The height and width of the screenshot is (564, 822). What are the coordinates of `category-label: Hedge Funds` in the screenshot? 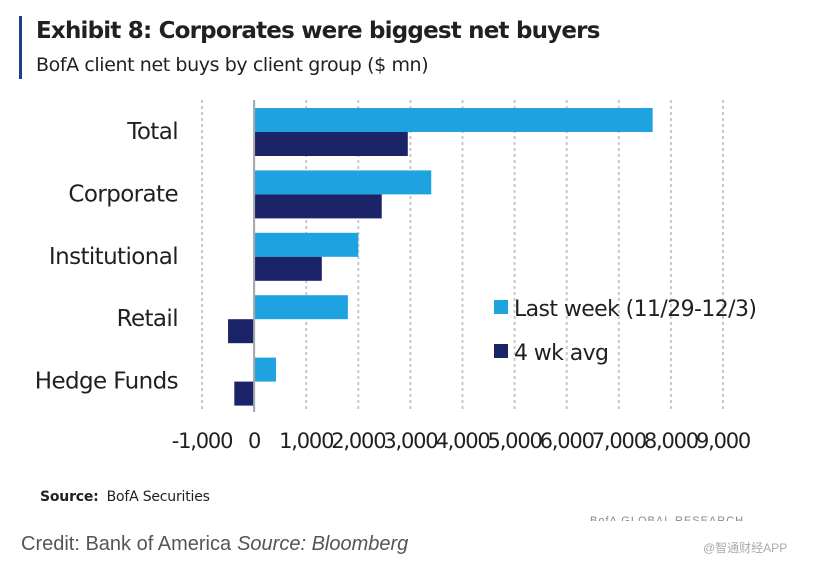 It's located at (106, 382).